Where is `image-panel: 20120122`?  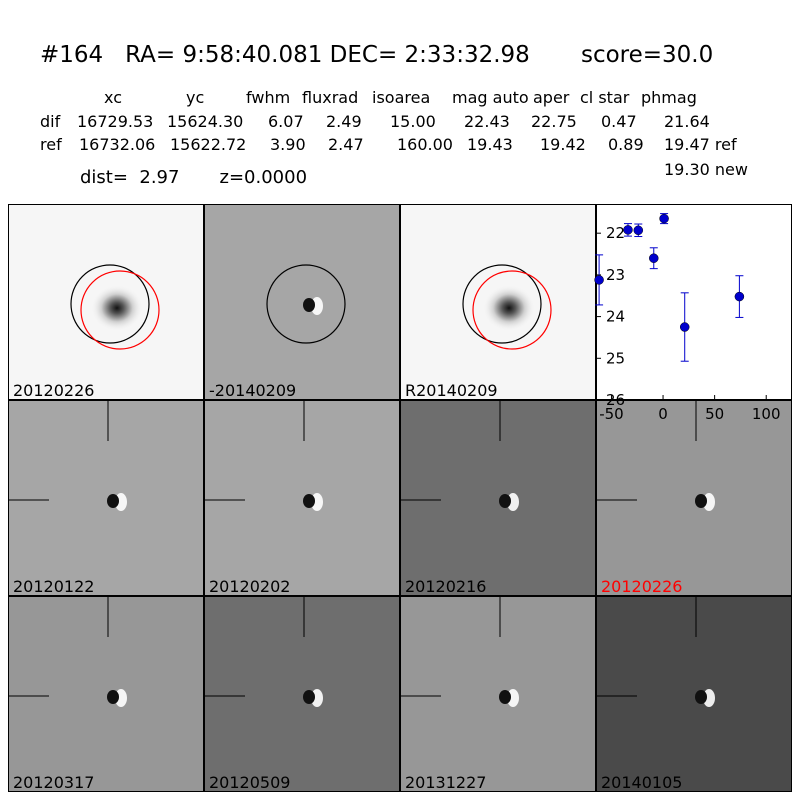
image-panel: 20120122 is located at coordinates (106, 498).